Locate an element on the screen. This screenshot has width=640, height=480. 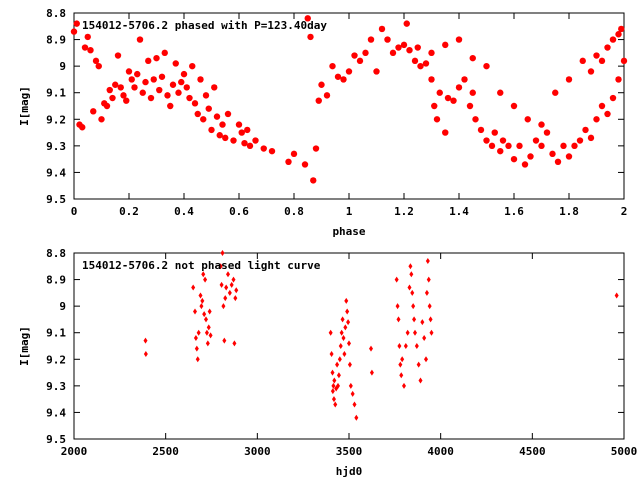
y-tick-label: 9 is located at coordinates (62, 66).